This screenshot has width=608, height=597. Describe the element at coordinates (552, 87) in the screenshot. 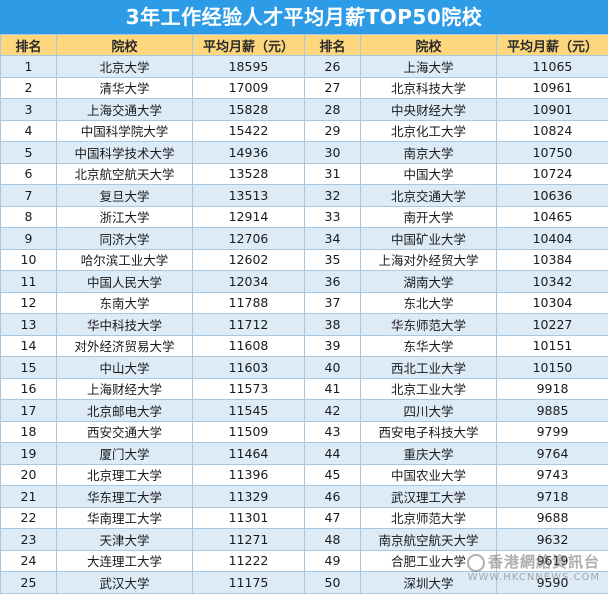

I see `salary-cell: 10961` at that location.